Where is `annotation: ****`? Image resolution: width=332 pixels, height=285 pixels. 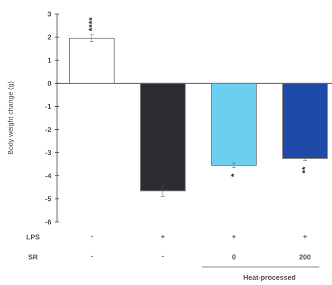
annotation: **** is located at coordinates (90, 24).